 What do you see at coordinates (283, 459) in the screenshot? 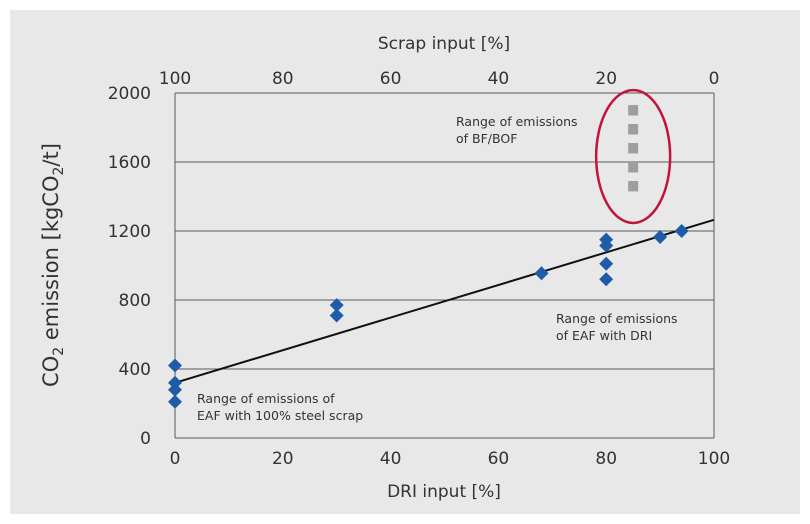
I see `x-tick-label: 20` at bounding box center [283, 459].